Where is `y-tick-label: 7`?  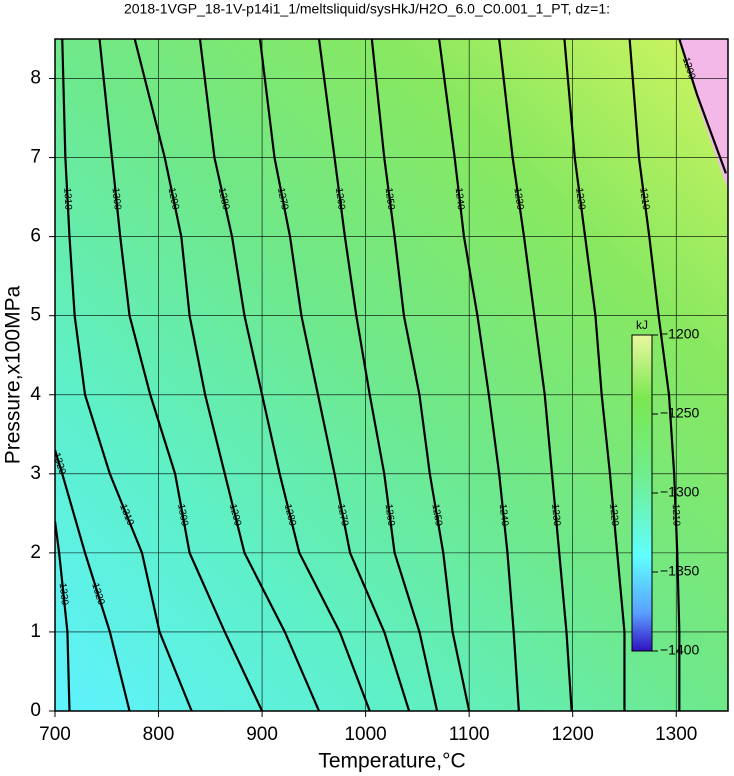
y-tick-label: 7 is located at coordinates (35, 157).